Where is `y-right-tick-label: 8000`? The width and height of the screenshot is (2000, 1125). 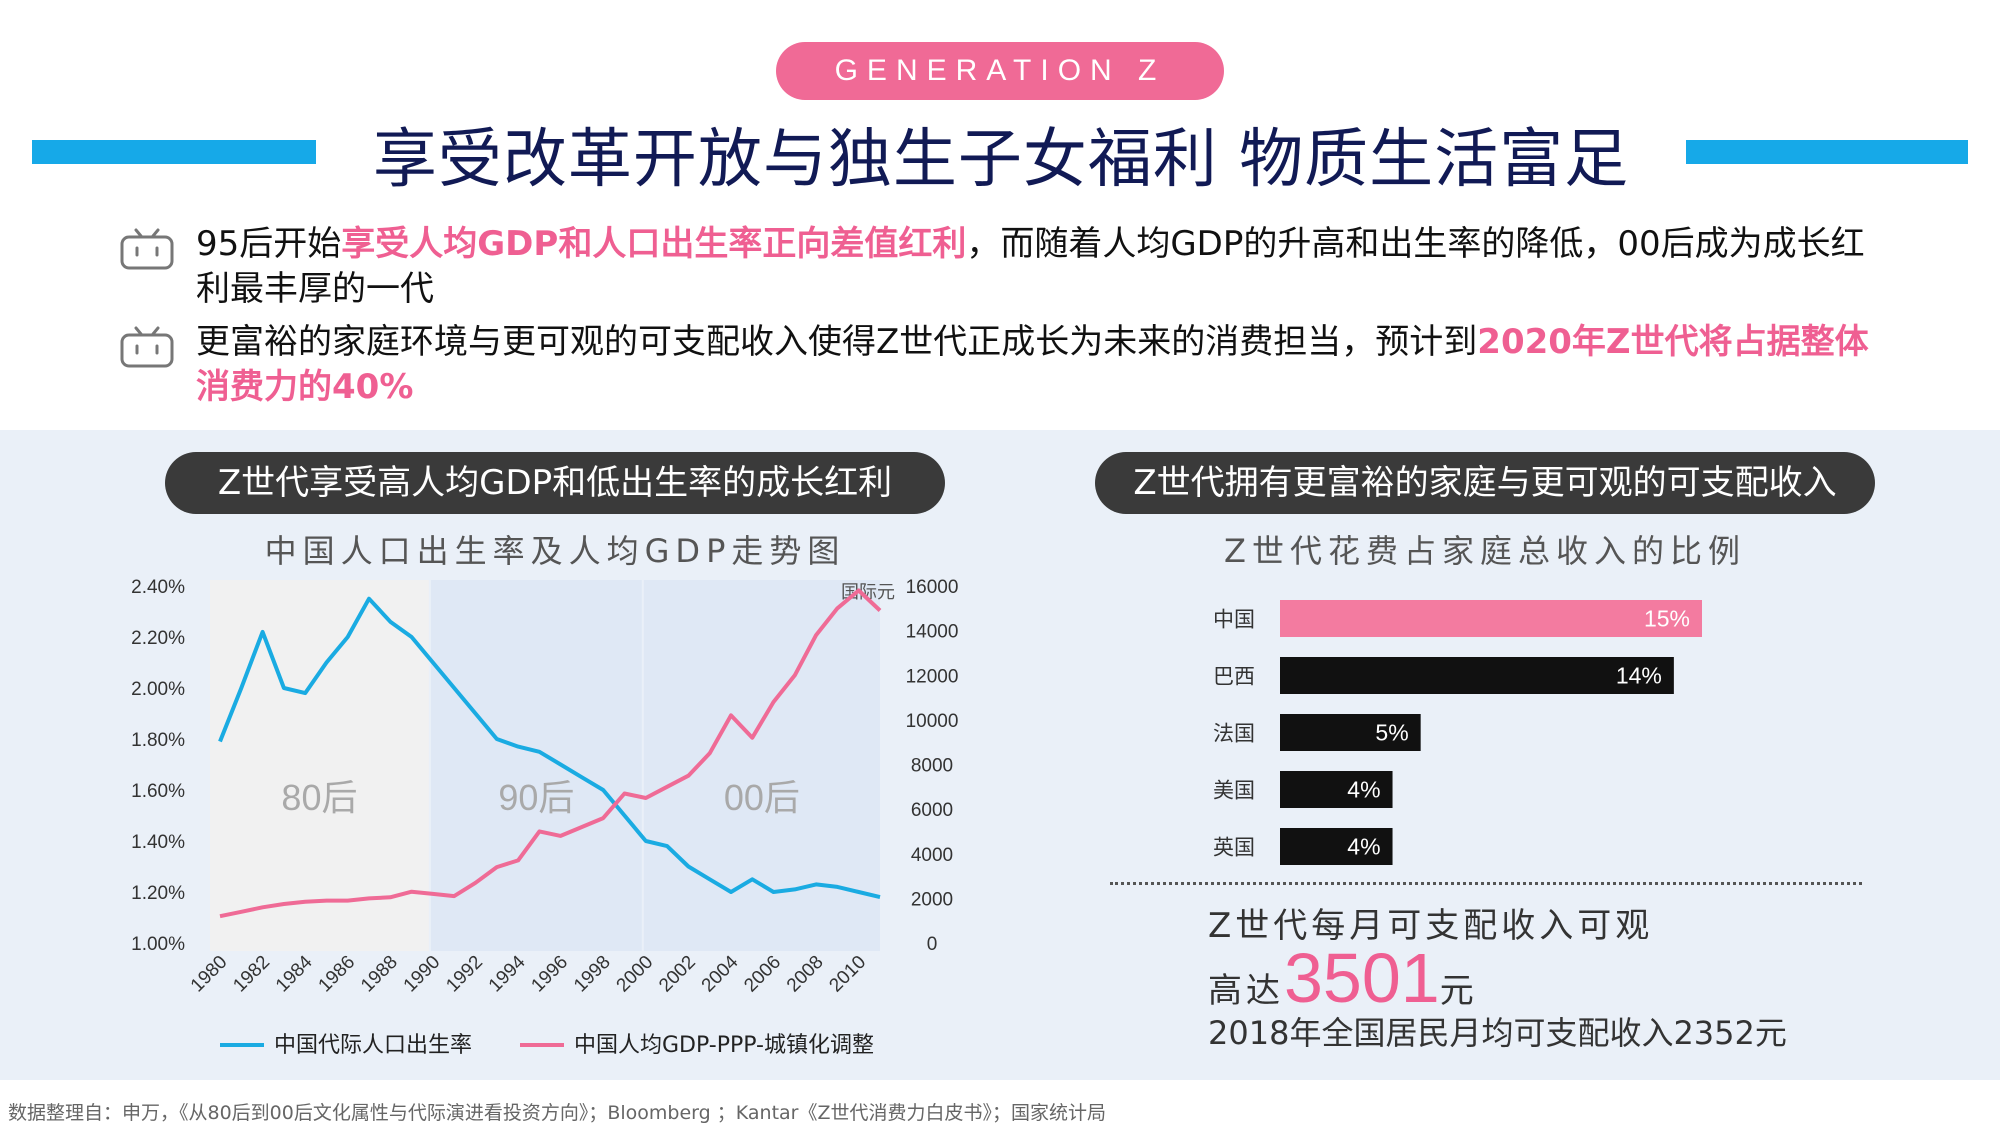 y-right-tick-label: 8000 is located at coordinates (932, 766).